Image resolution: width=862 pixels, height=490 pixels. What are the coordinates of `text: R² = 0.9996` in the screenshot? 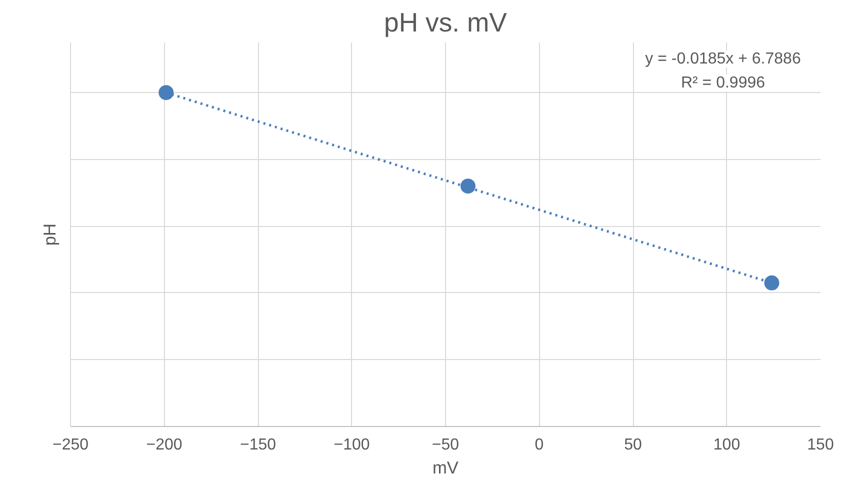 It's located at (723, 83).